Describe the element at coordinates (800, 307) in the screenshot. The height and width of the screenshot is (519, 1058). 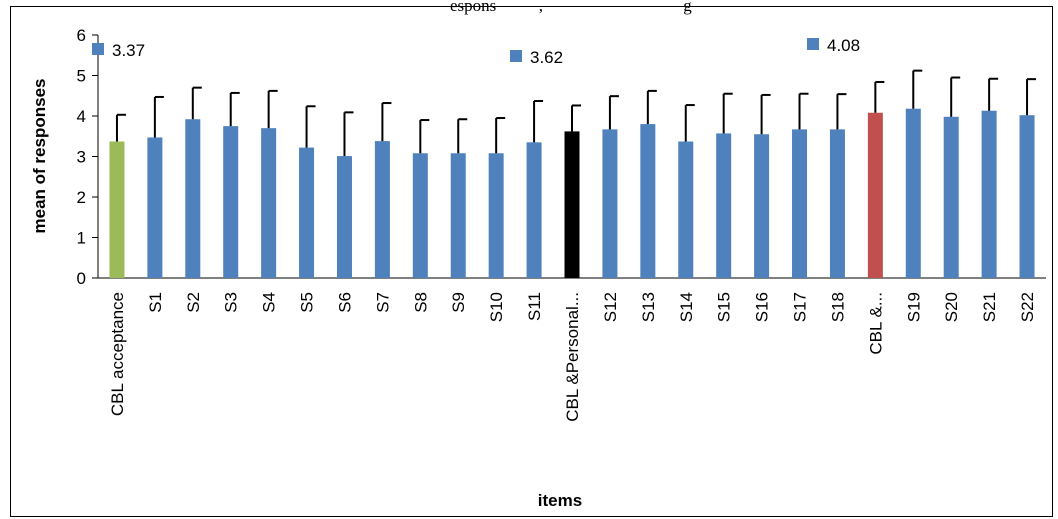
I see `x-tick-label: S17` at that location.